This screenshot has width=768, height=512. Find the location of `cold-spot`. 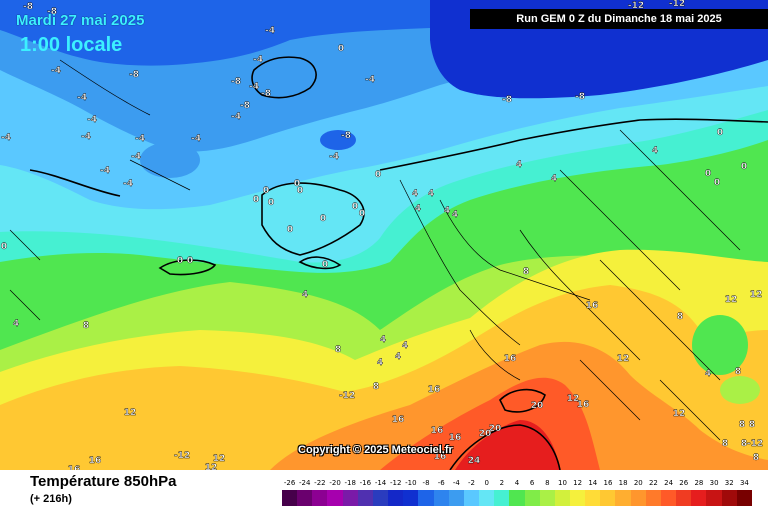

cold-spot is located at coordinates (338, 140).